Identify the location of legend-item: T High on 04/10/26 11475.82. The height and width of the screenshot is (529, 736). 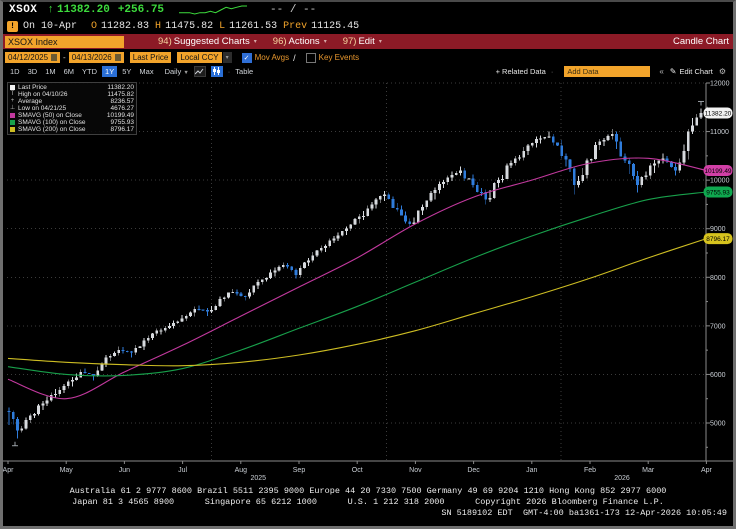
(72, 94).